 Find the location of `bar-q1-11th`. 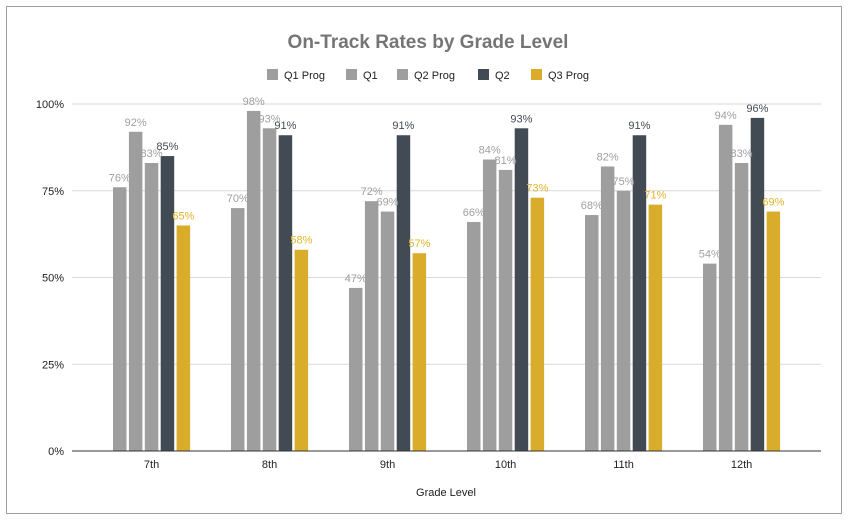

bar-q1-11th is located at coordinates (607, 308).